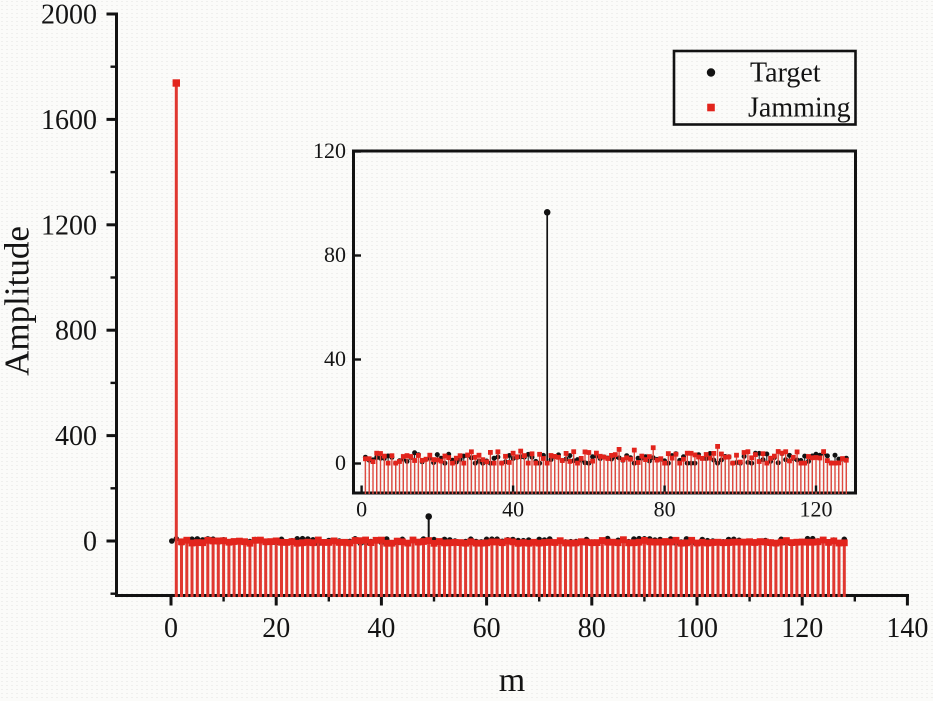 Image resolution: width=933 pixels, height=701 pixels. I want to click on svg-text: 100, so click(697, 628).